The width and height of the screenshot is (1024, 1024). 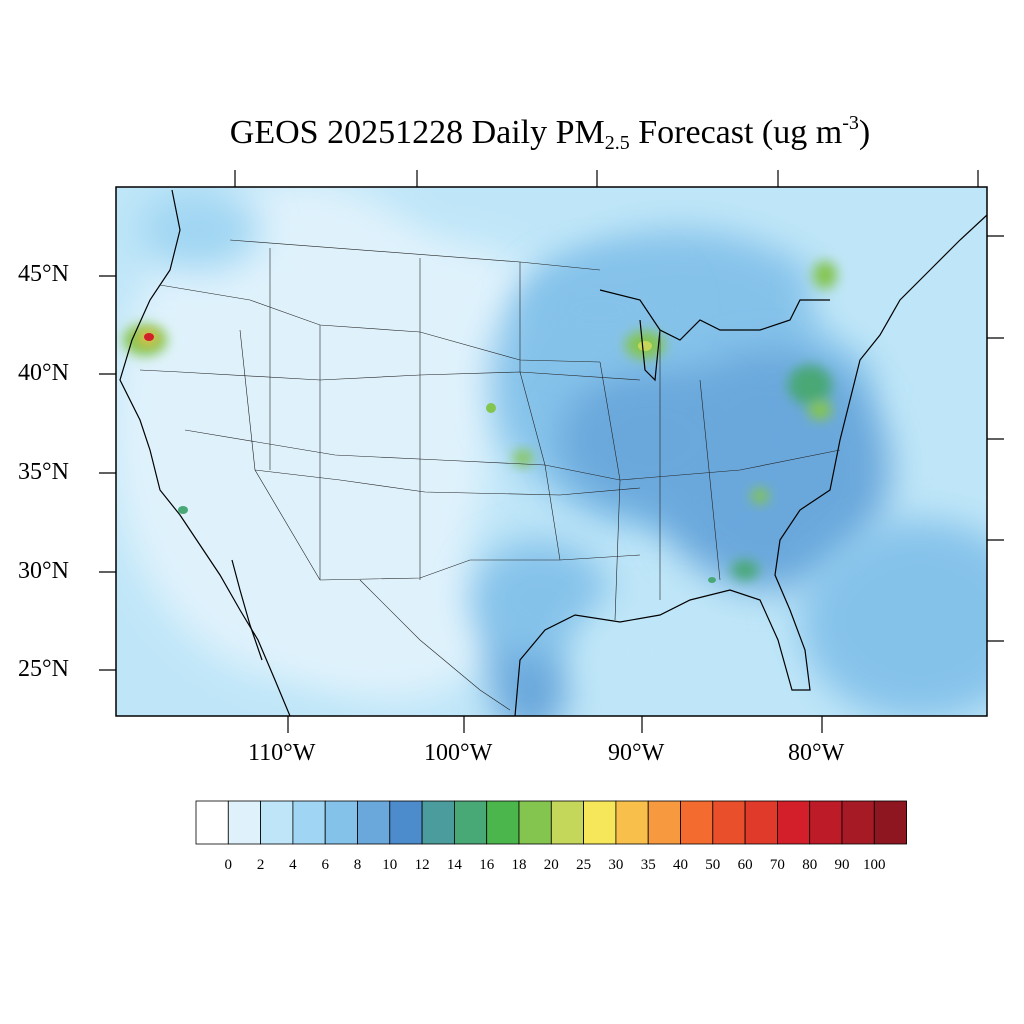 I want to click on lat-label-30: 30°N, so click(x=43, y=571).